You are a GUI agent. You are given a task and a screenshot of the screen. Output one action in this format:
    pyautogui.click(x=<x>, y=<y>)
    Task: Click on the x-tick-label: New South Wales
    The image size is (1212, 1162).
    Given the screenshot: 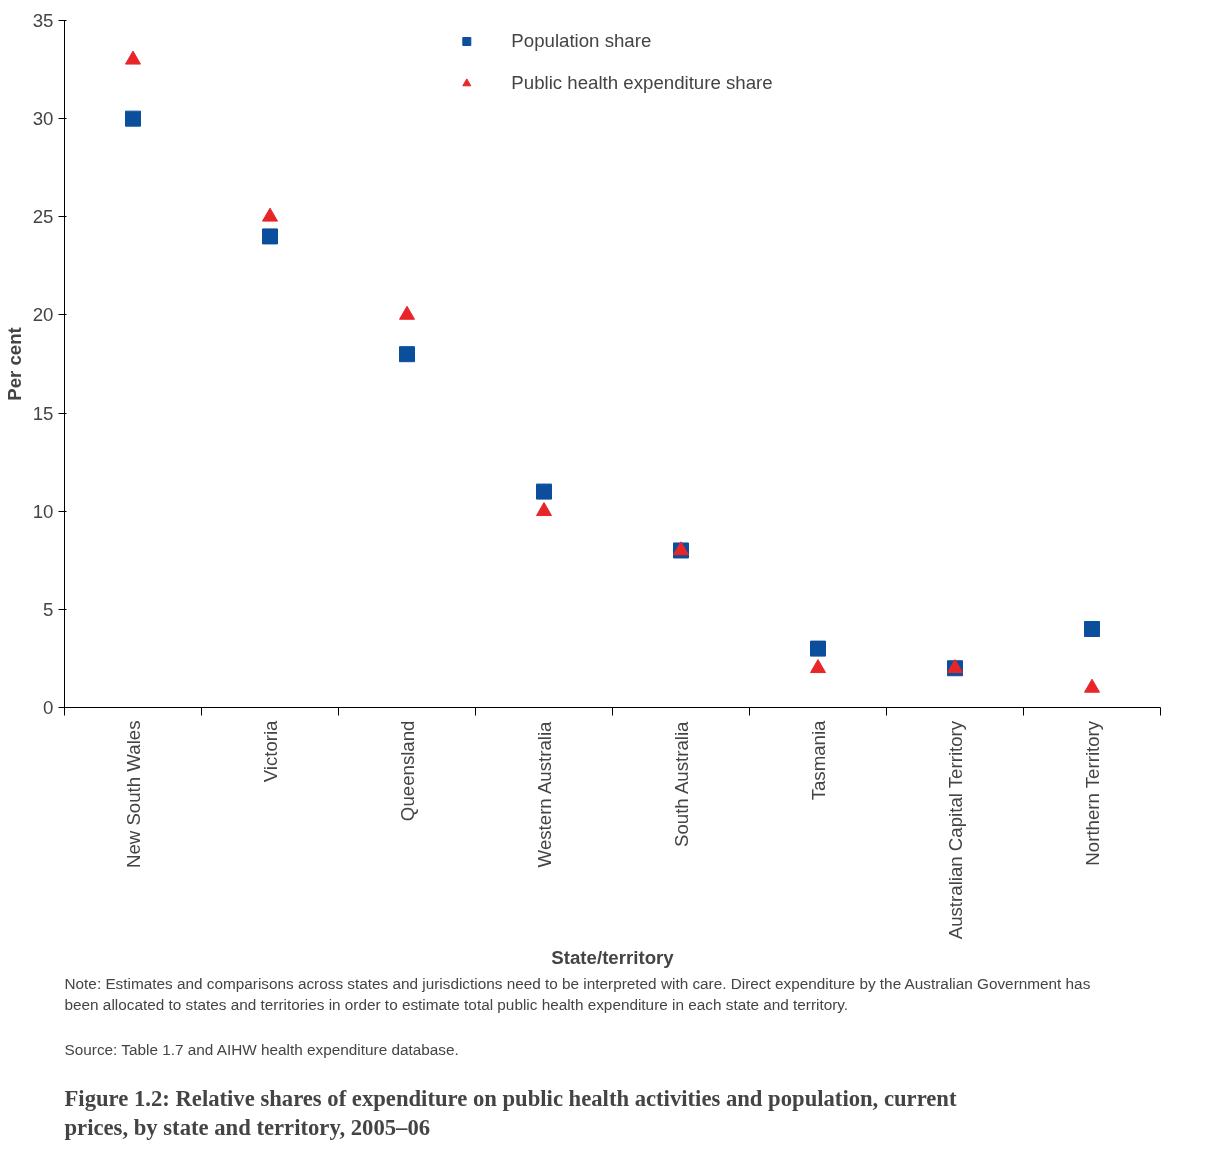 What is the action you would take?
    pyautogui.click(x=133, y=794)
    